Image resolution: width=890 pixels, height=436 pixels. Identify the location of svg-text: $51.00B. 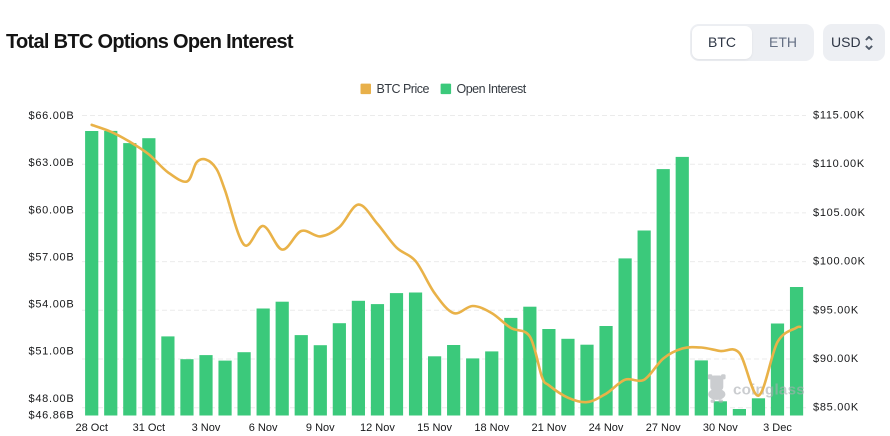
(52, 352).